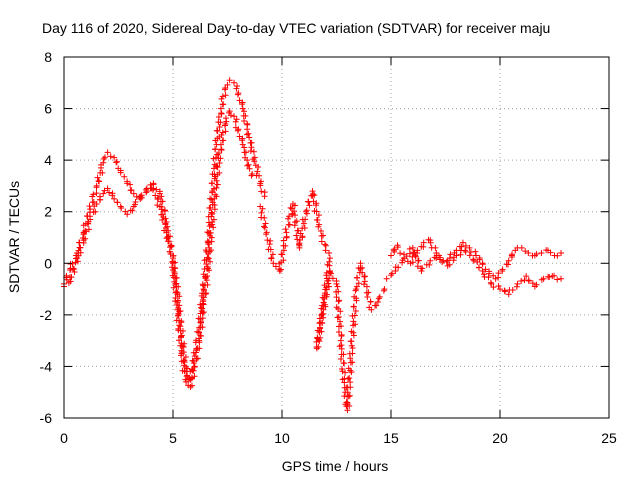  What do you see at coordinates (46, 315) in the screenshot?
I see `y-tick-label: -2` at bounding box center [46, 315].